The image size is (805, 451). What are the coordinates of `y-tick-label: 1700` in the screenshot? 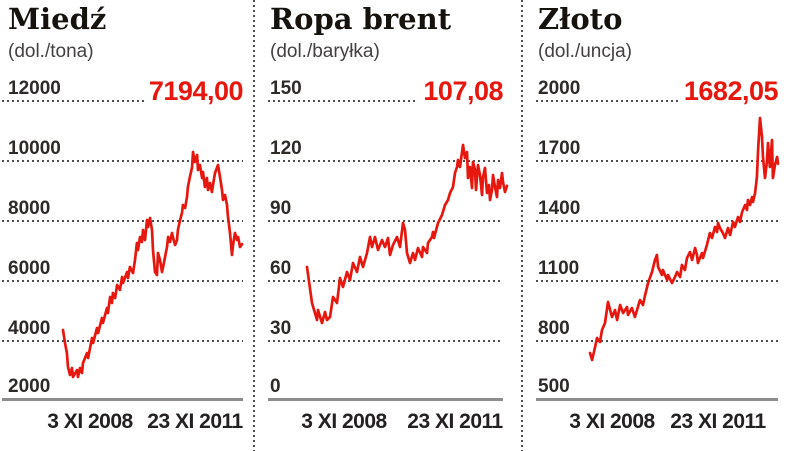 It's located at (559, 148).